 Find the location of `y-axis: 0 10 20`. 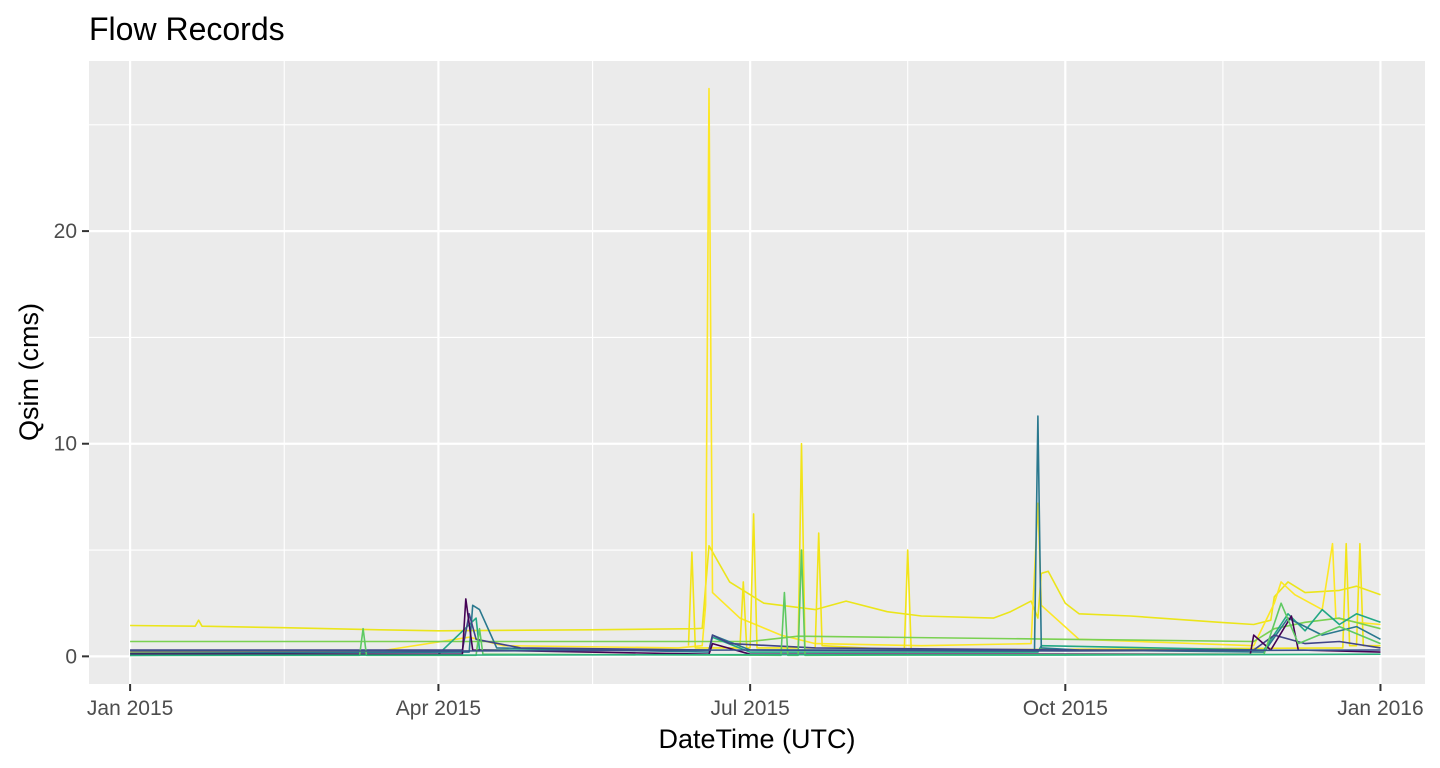

y-axis: 0 10 20 is located at coordinates (71, 444).